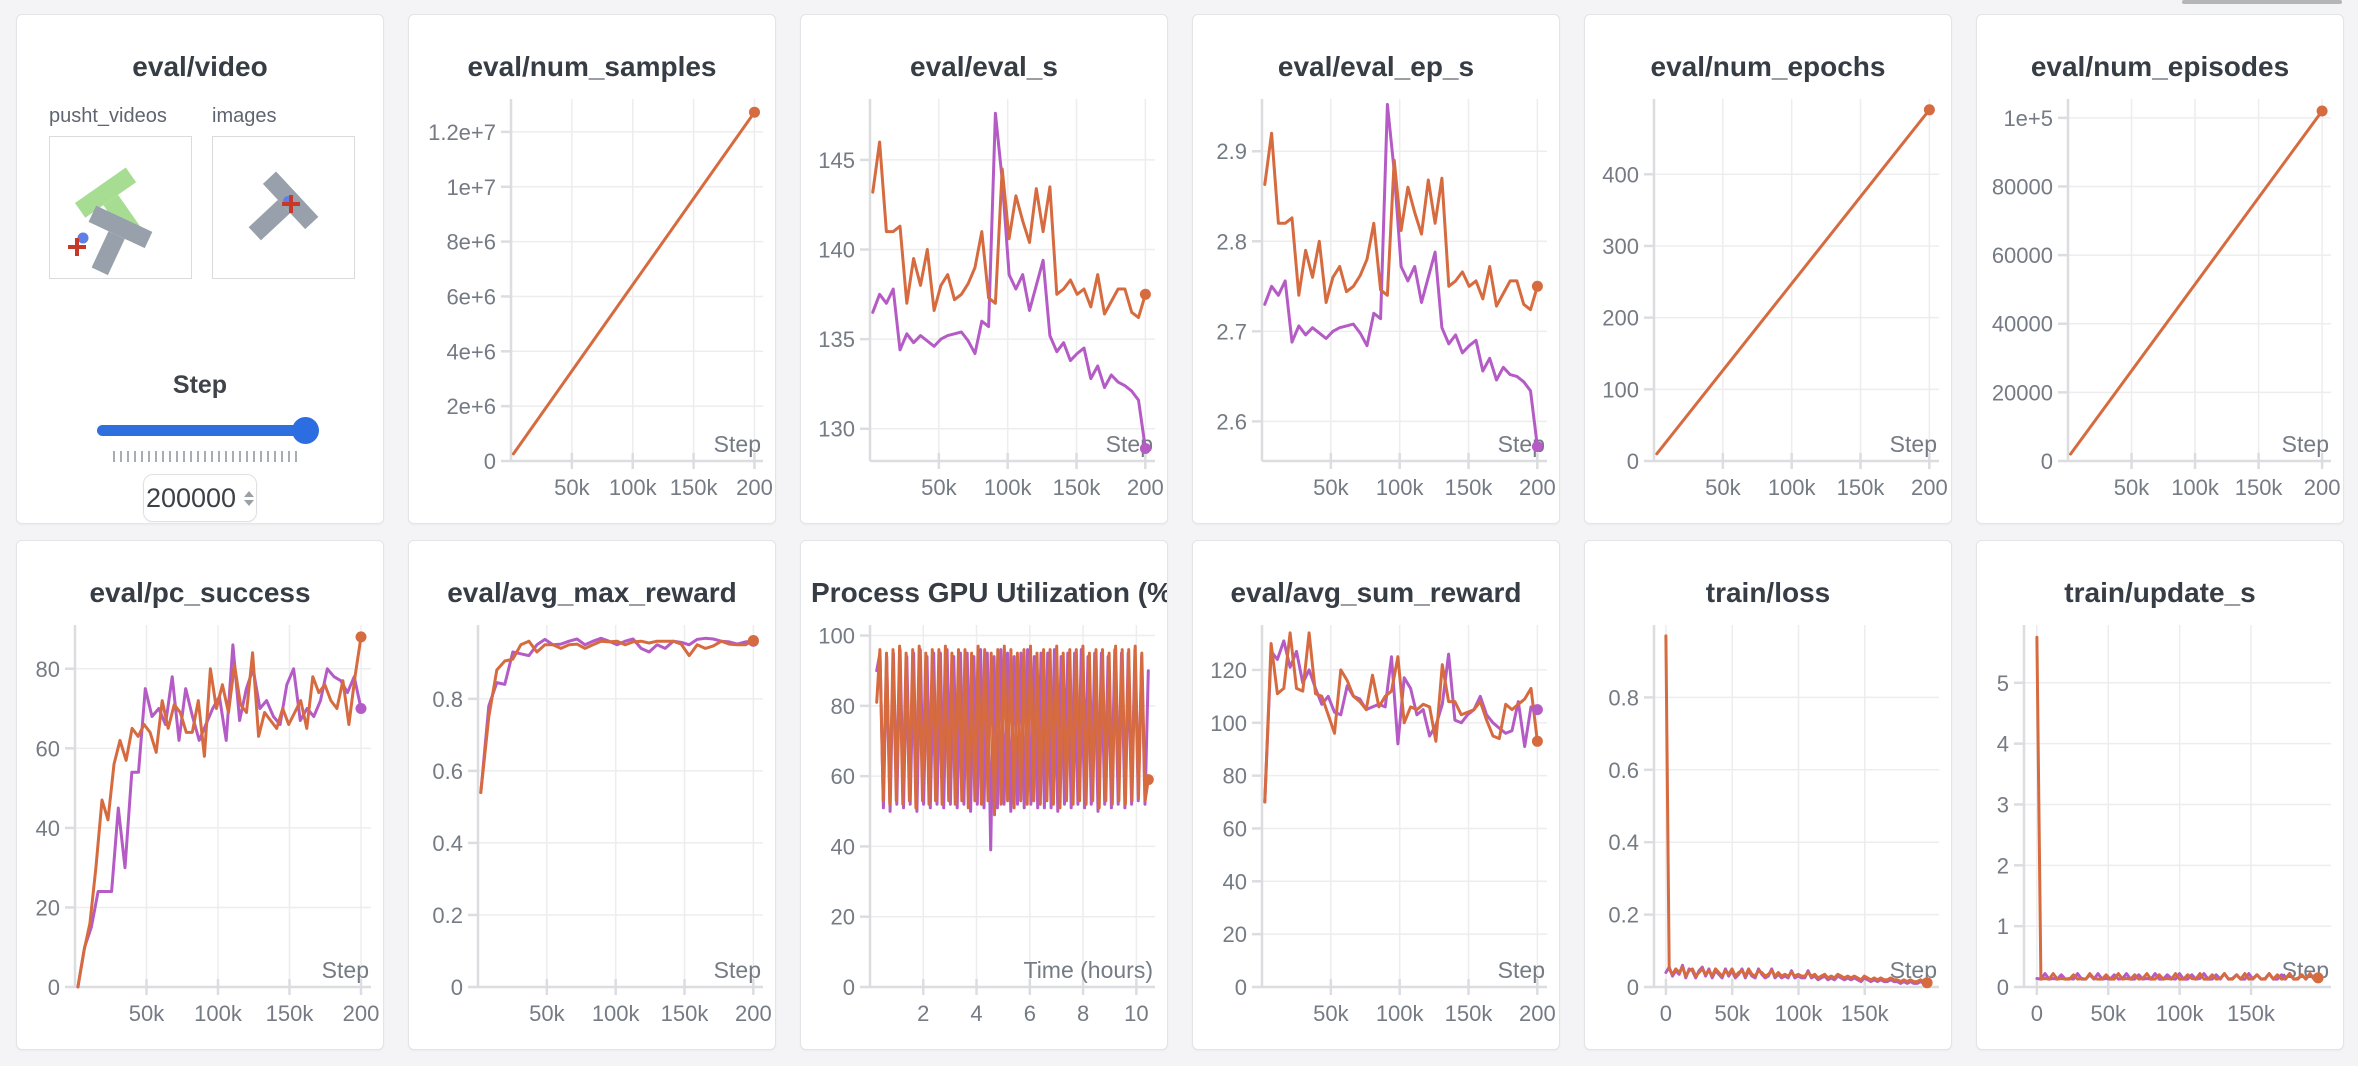 The width and height of the screenshot is (2358, 1066). I want to click on svg-text: 4e+6, so click(471, 351).